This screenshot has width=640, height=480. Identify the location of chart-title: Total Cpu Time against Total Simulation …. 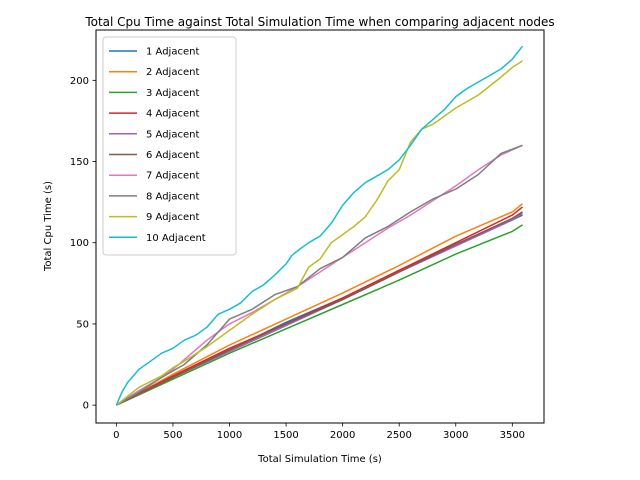
(319, 22).